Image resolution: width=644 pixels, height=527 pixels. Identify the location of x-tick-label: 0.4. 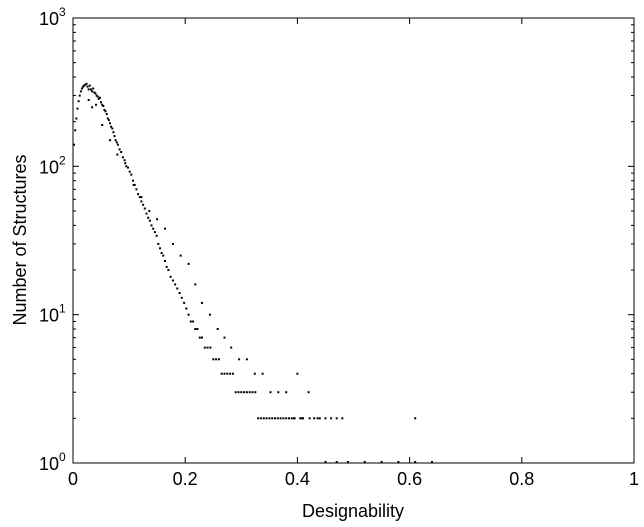
(297, 479).